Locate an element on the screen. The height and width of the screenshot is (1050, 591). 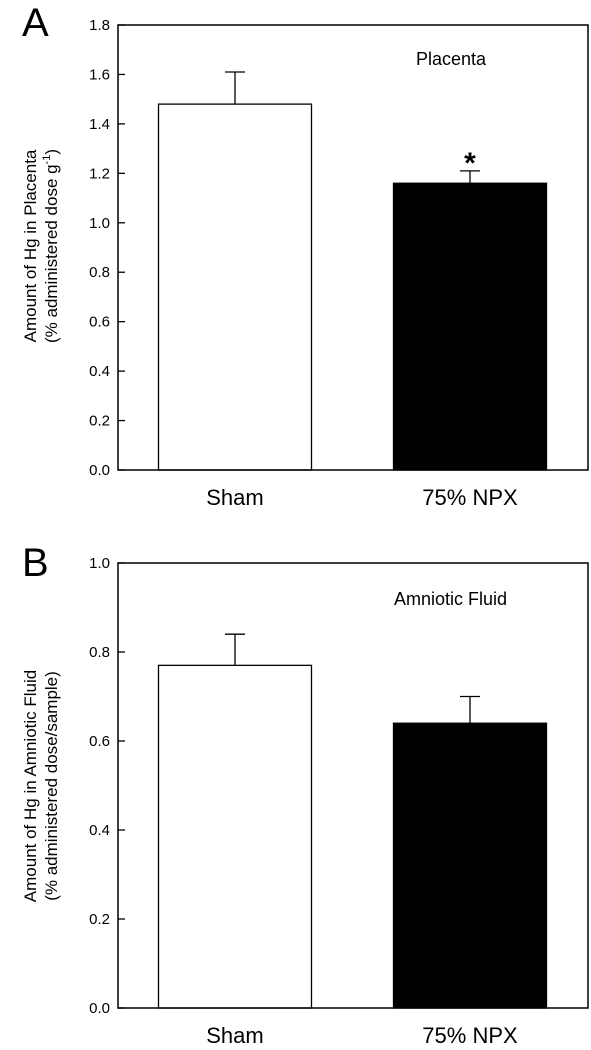
panel-b-category-label: 75% NPX is located at coordinates (470, 1035).